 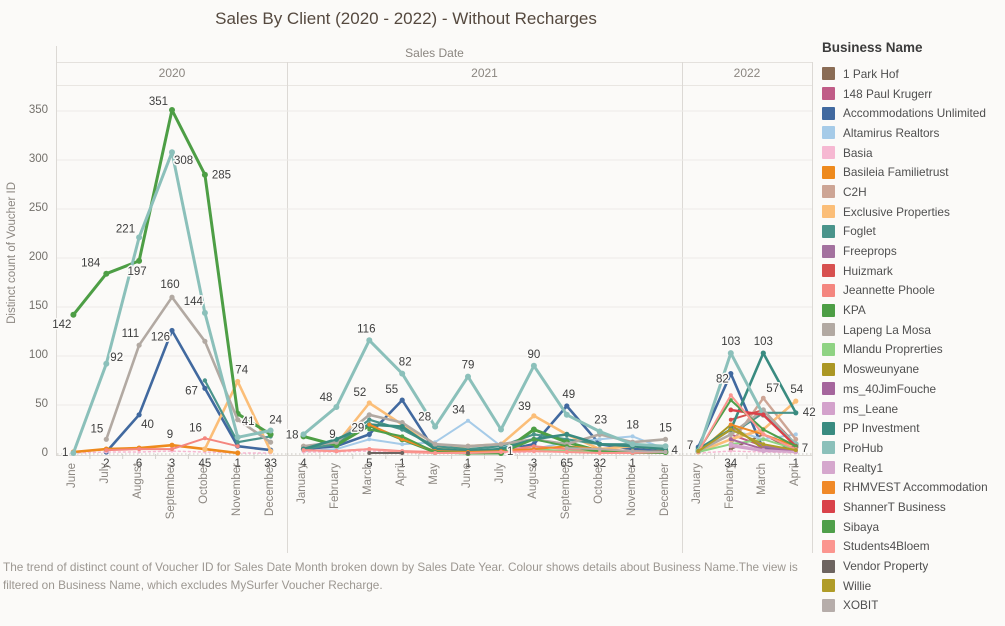 I want to click on legend-item: Students4Bloem, so click(x=913, y=547).